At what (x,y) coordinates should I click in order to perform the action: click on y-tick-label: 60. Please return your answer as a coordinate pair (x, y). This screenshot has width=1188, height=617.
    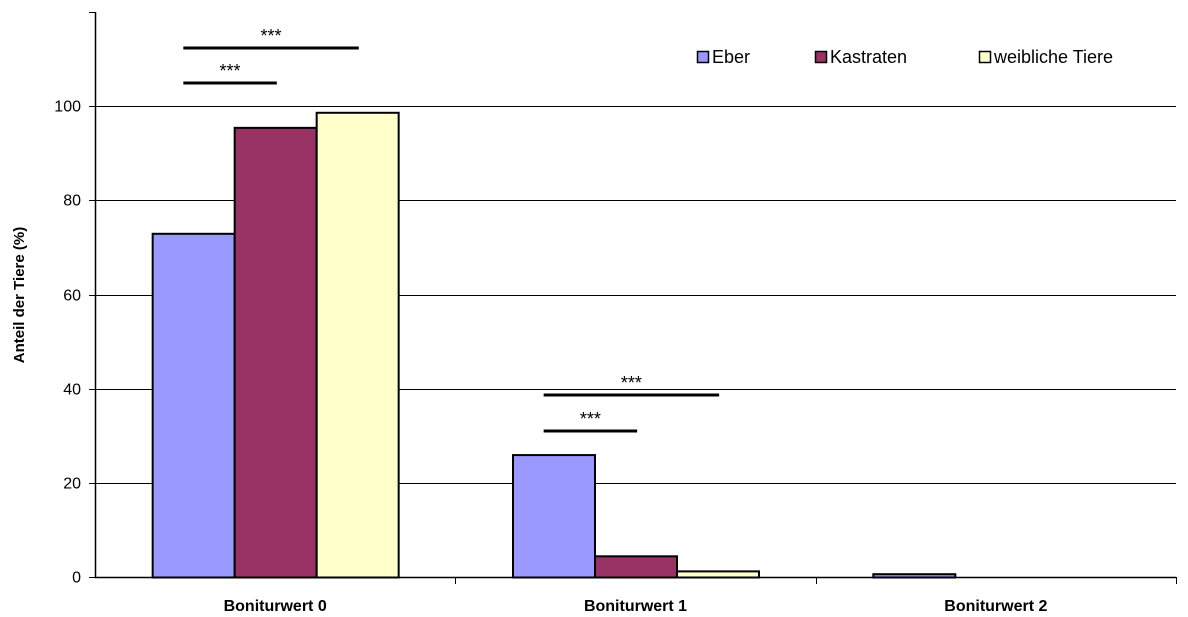
    Looking at the image, I should click on (72, 296).